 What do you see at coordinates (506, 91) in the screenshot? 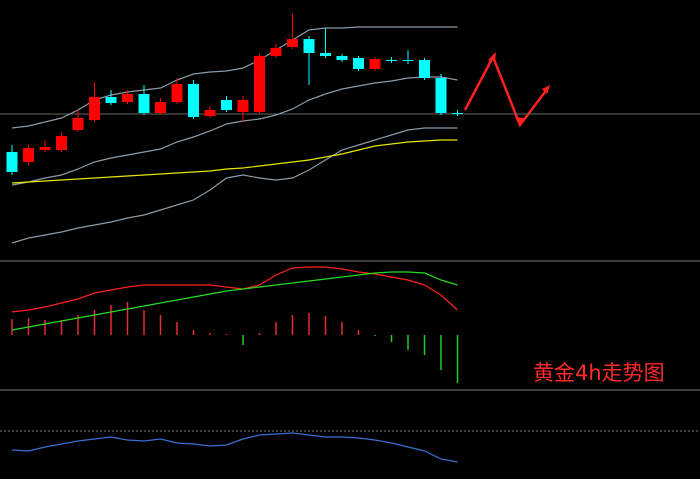
I see `forecast-arrow` at bounding box center [506, 91].